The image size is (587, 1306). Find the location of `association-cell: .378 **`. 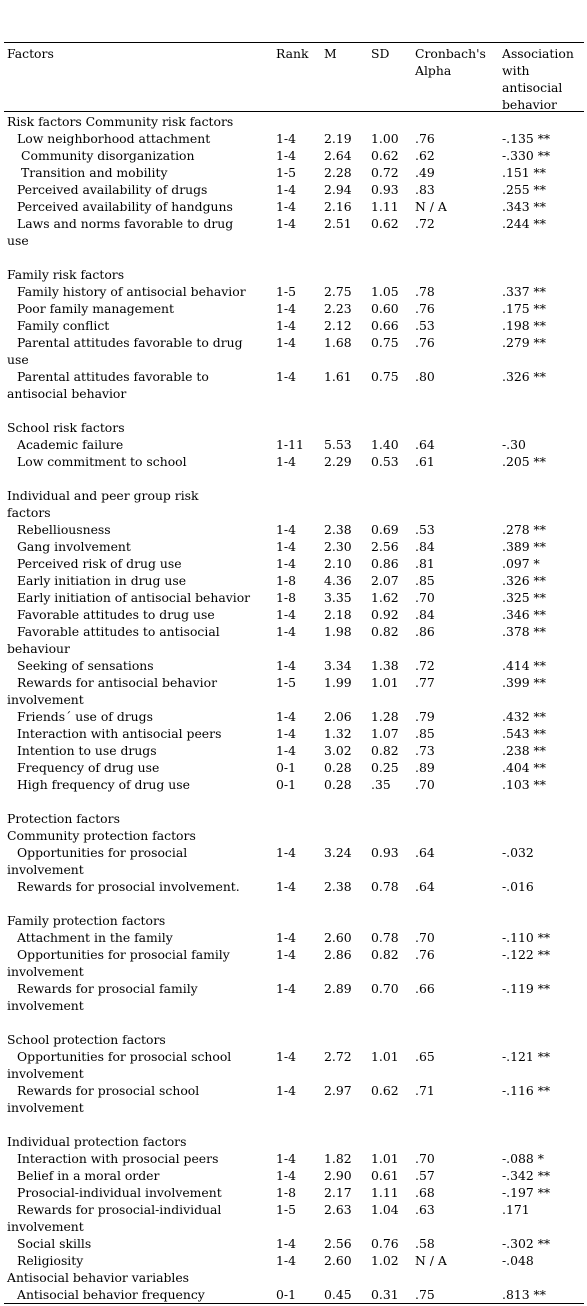

association-cell: .378 ** is located at coordinates (524, 631).